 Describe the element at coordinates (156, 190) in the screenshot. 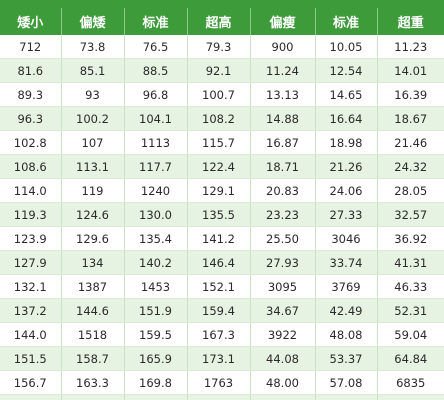

I see `table-cell: 1240` at that location.